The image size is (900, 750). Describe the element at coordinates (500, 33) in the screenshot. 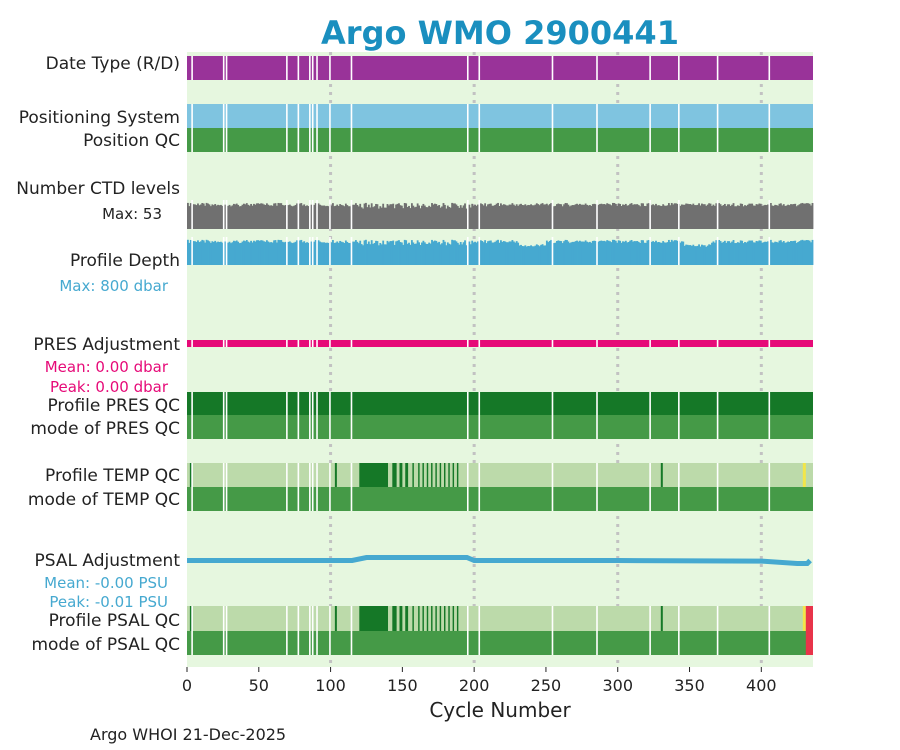

I see `chart-title: Argo WMO 2900441` at that location.